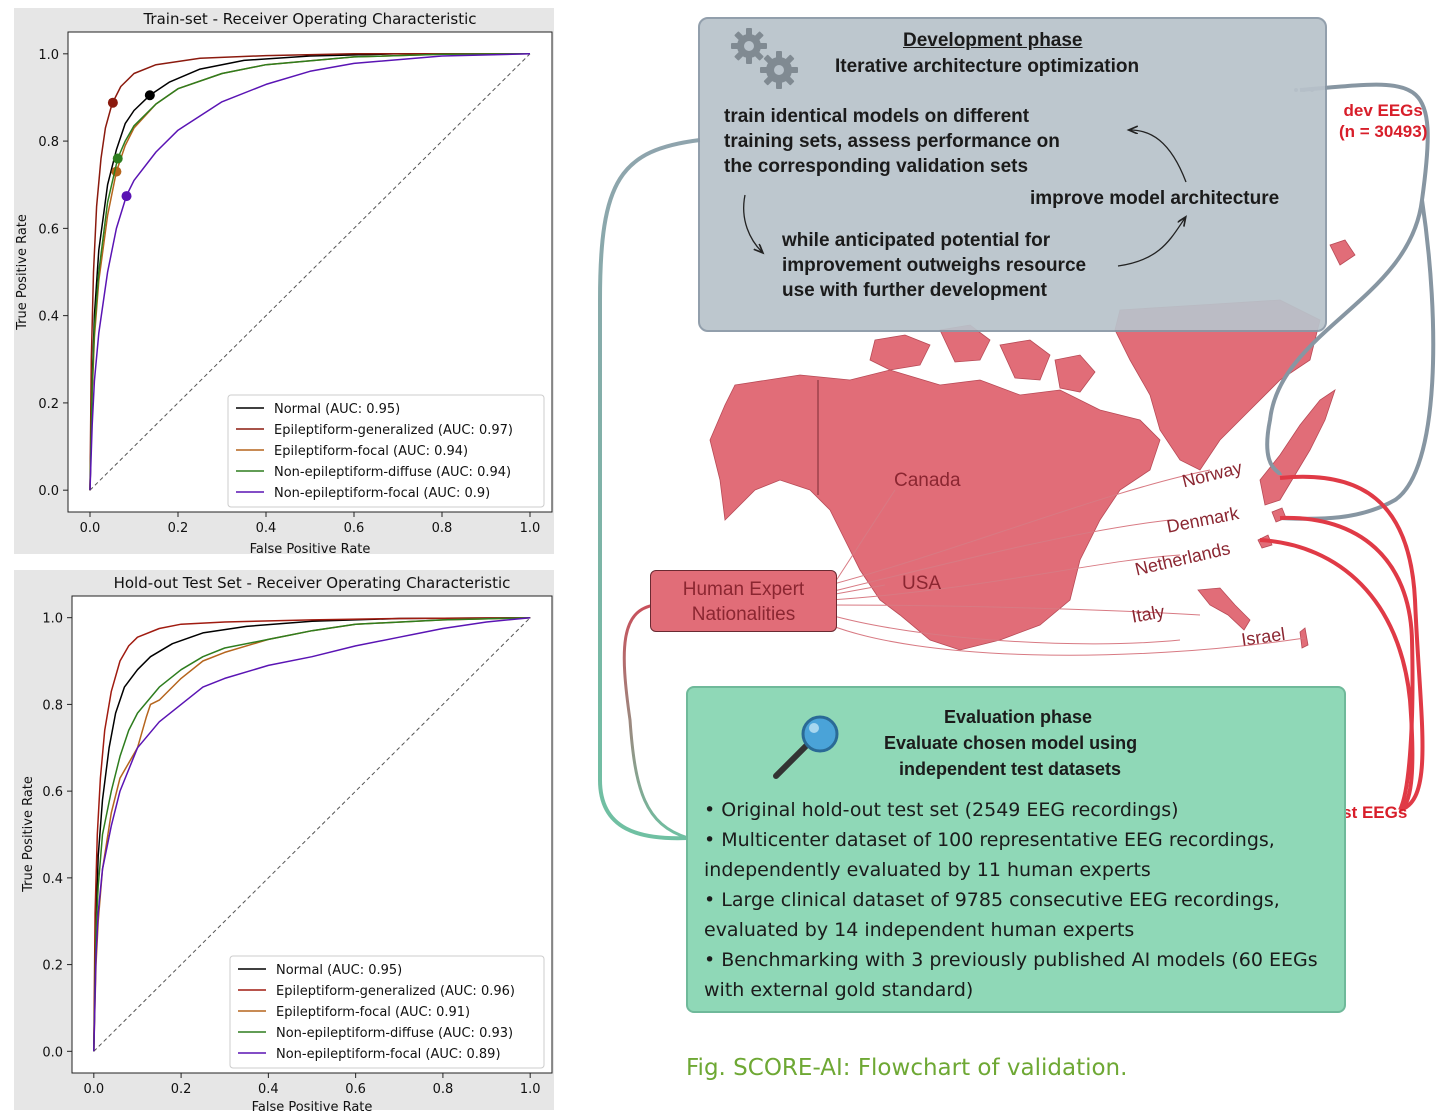  Describe the element at coordinates (373, 1012) in the screenshot. I see `legend-epi-focal: Epileptiform-focal (AUC: 0.91)` at that location.